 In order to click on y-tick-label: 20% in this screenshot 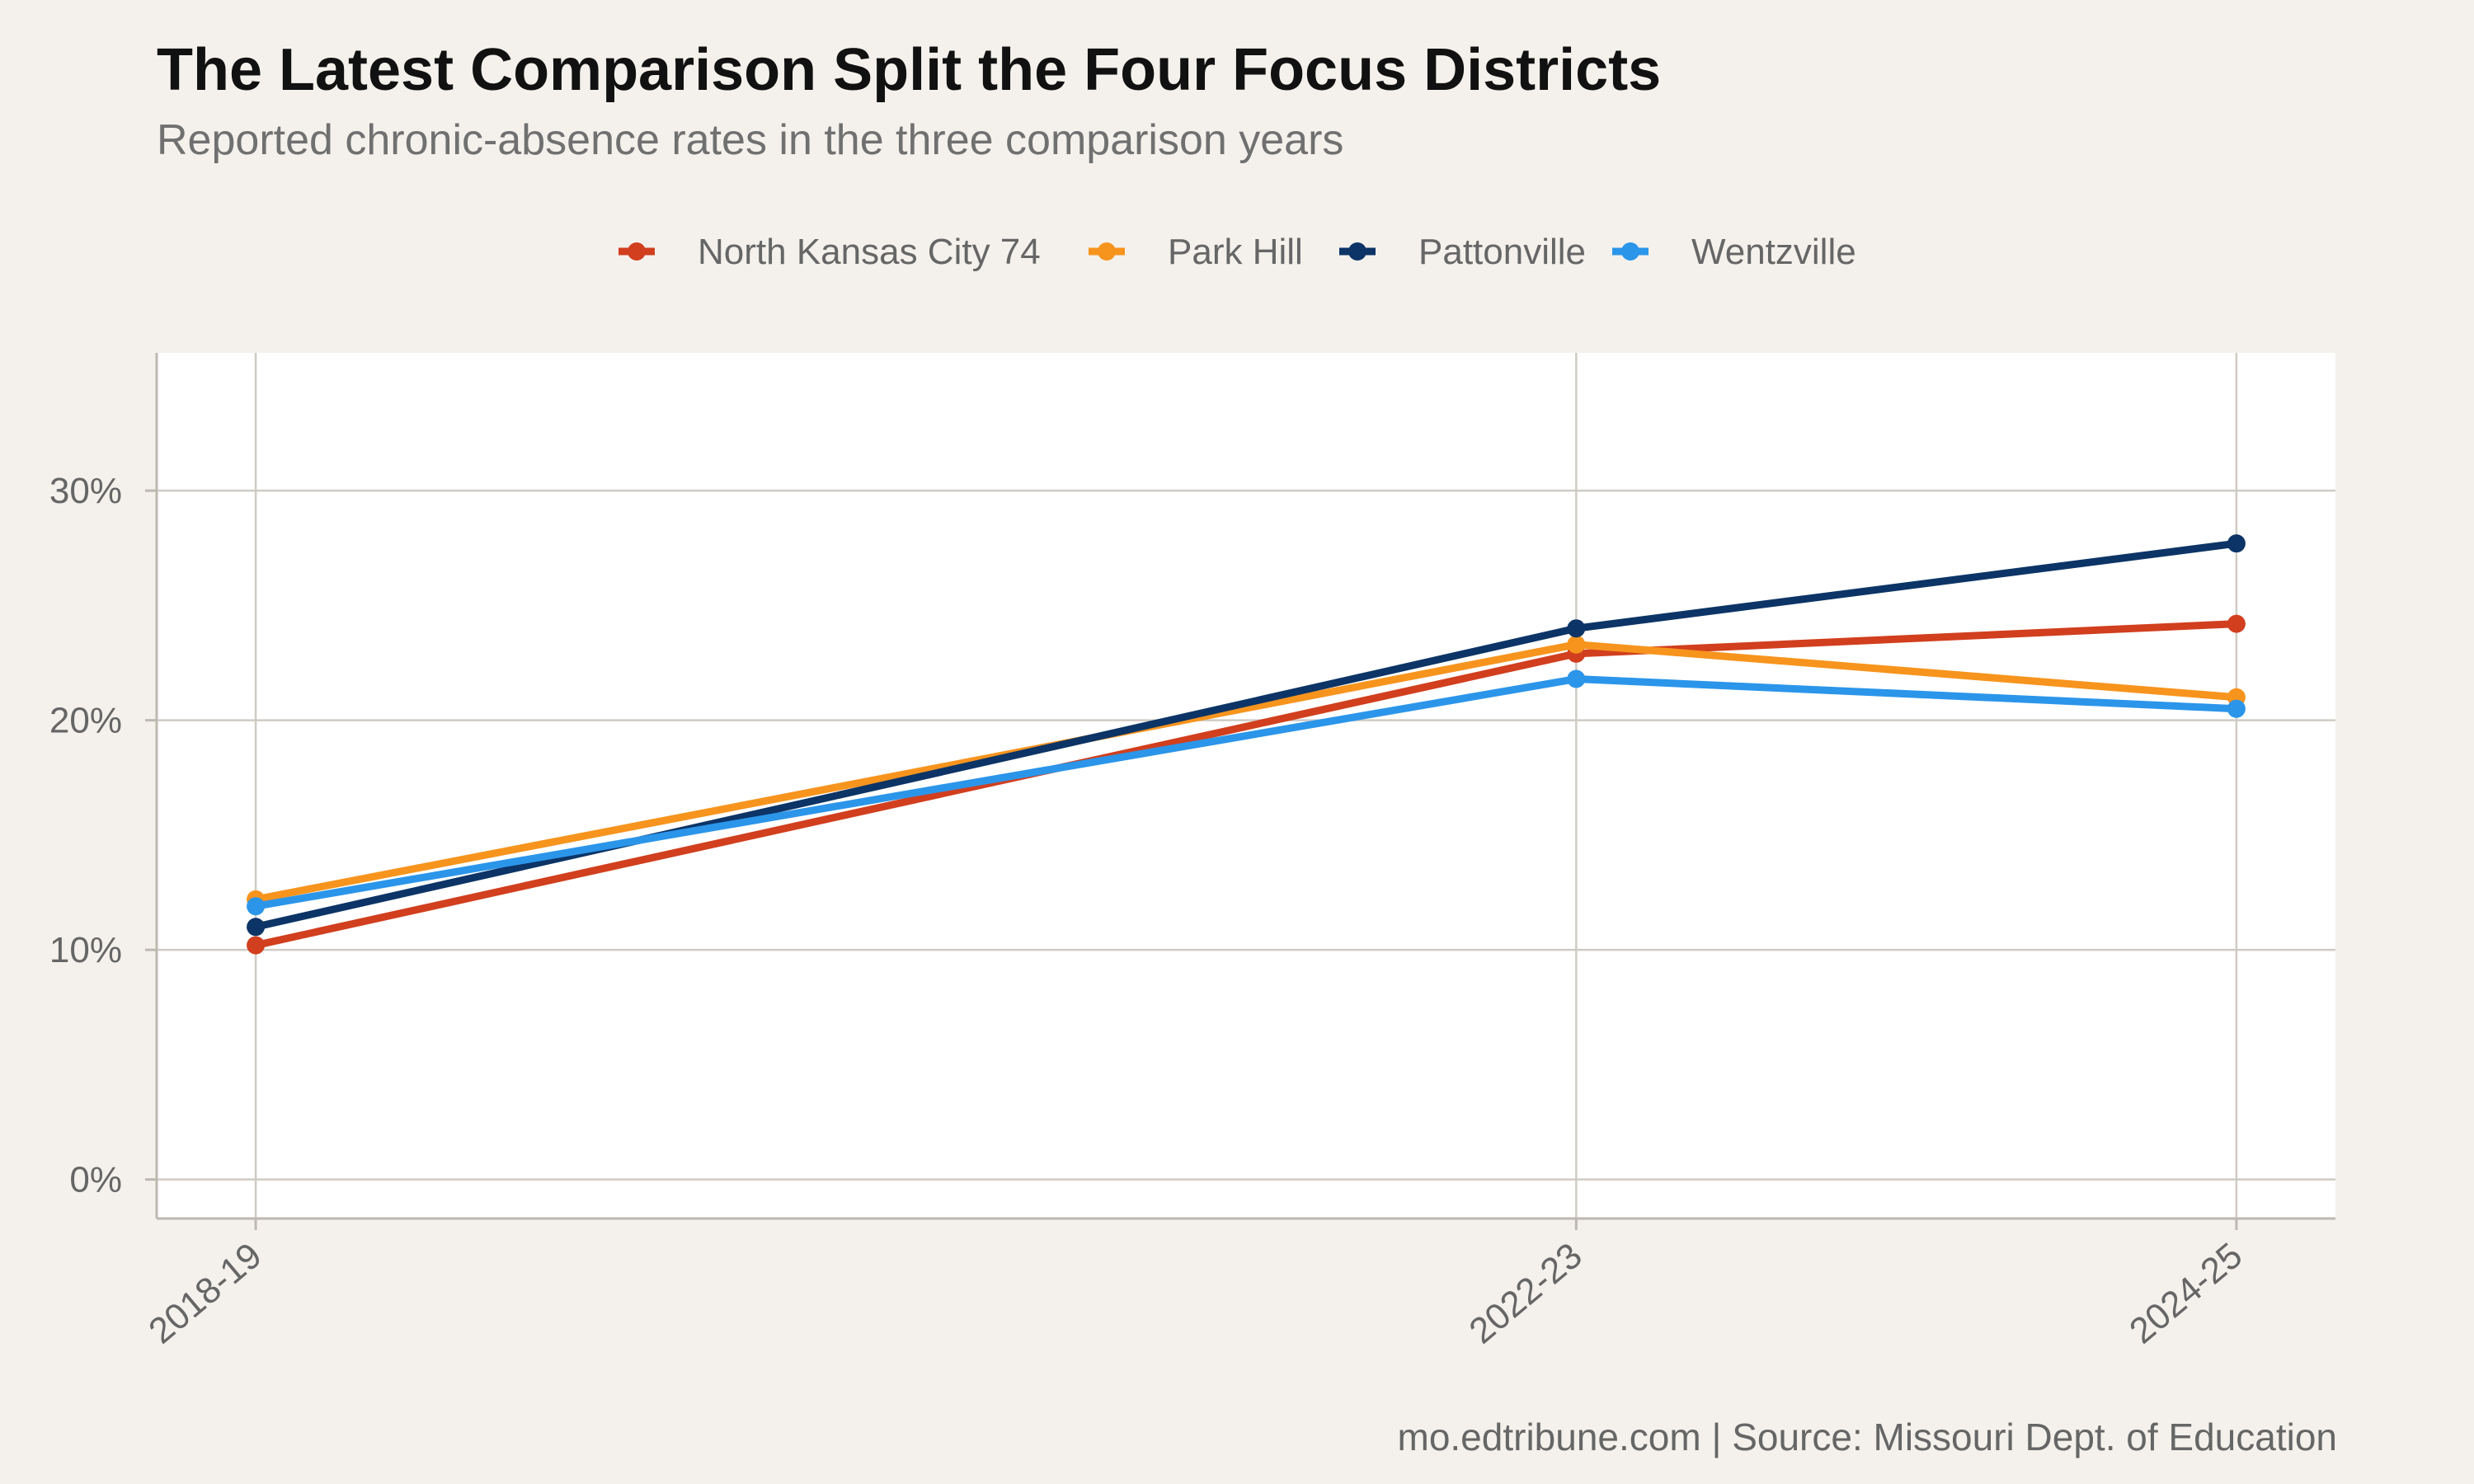, I will do `click(85, 721)`.